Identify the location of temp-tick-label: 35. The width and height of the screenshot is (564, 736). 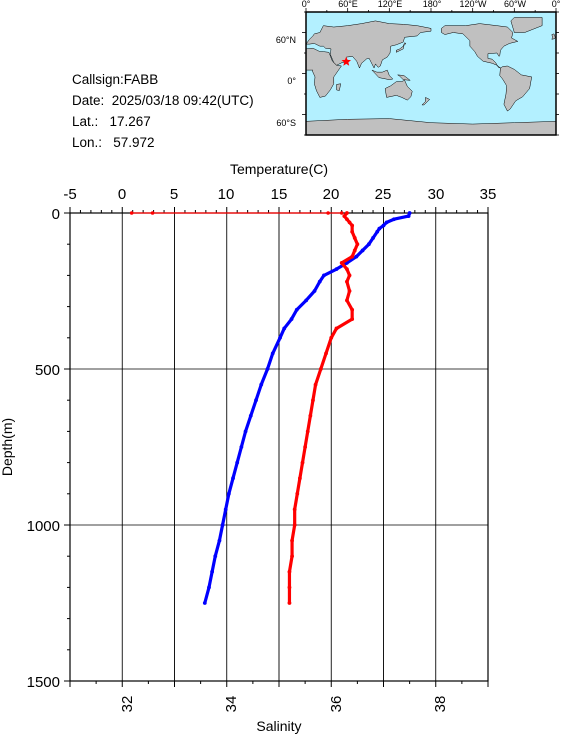
(488, 194).